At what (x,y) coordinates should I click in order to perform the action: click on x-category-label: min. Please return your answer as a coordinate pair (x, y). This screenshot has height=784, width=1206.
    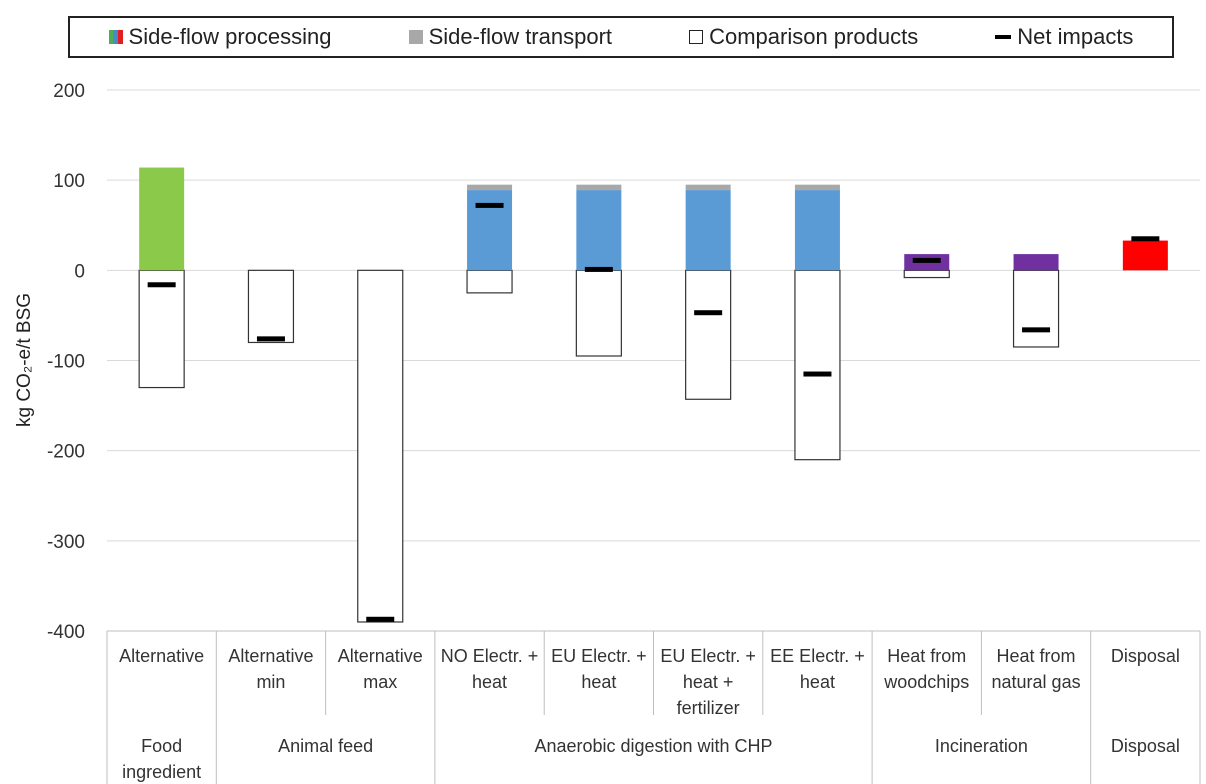
    Looking at the image, I should click on (270, 682).